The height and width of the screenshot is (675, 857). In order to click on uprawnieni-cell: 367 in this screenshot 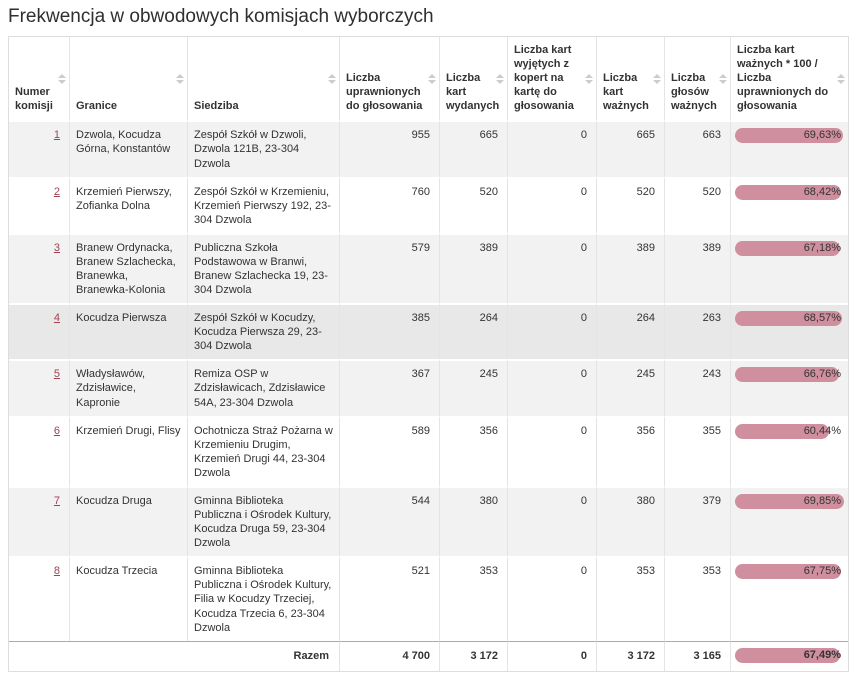, I will do `click(390, 387)`.